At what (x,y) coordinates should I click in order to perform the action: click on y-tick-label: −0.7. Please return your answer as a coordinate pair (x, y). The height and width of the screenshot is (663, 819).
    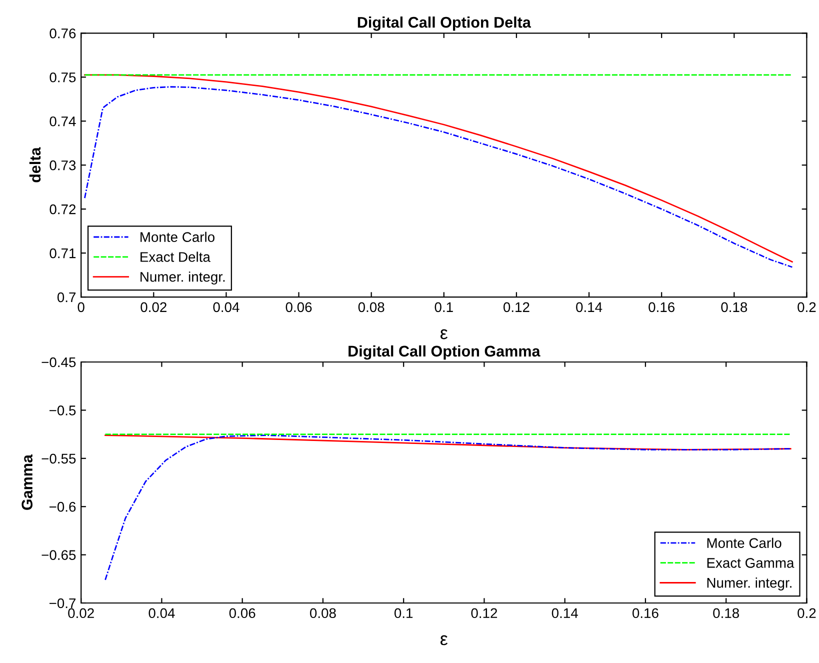
    Looking at the image, I should click on (62, 603).